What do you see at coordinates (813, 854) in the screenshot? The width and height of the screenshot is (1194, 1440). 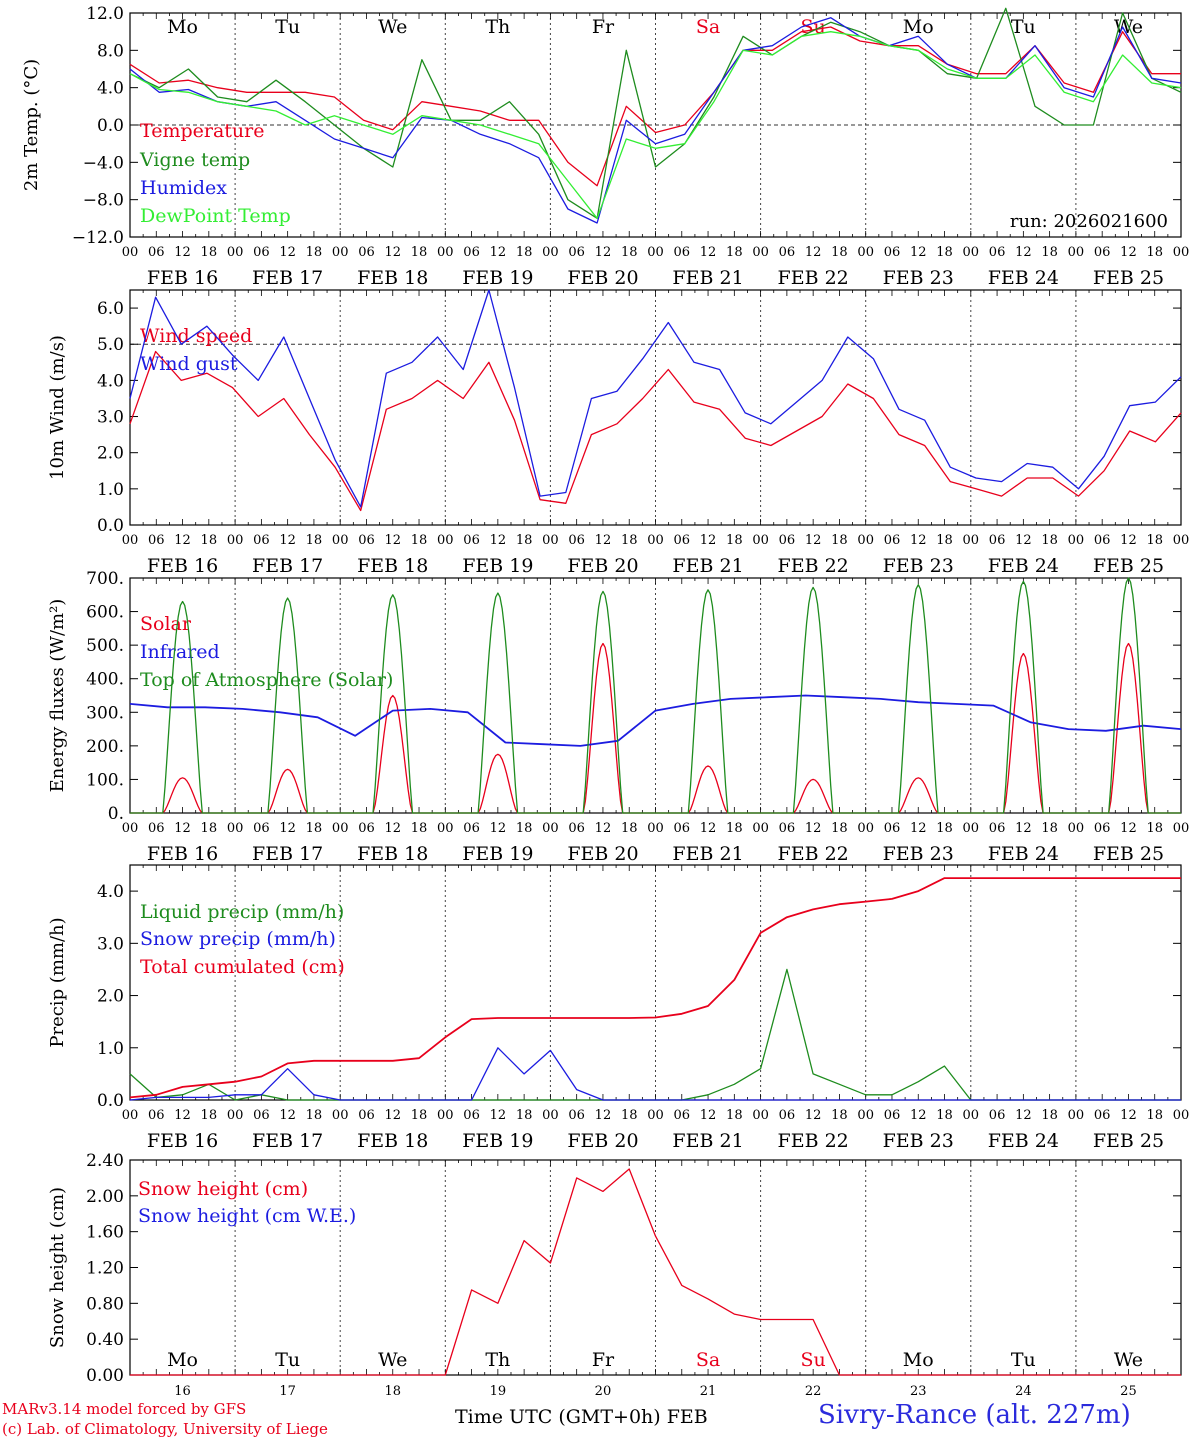 I see `date-label: FEB 22` at bounding box center [813, 854].